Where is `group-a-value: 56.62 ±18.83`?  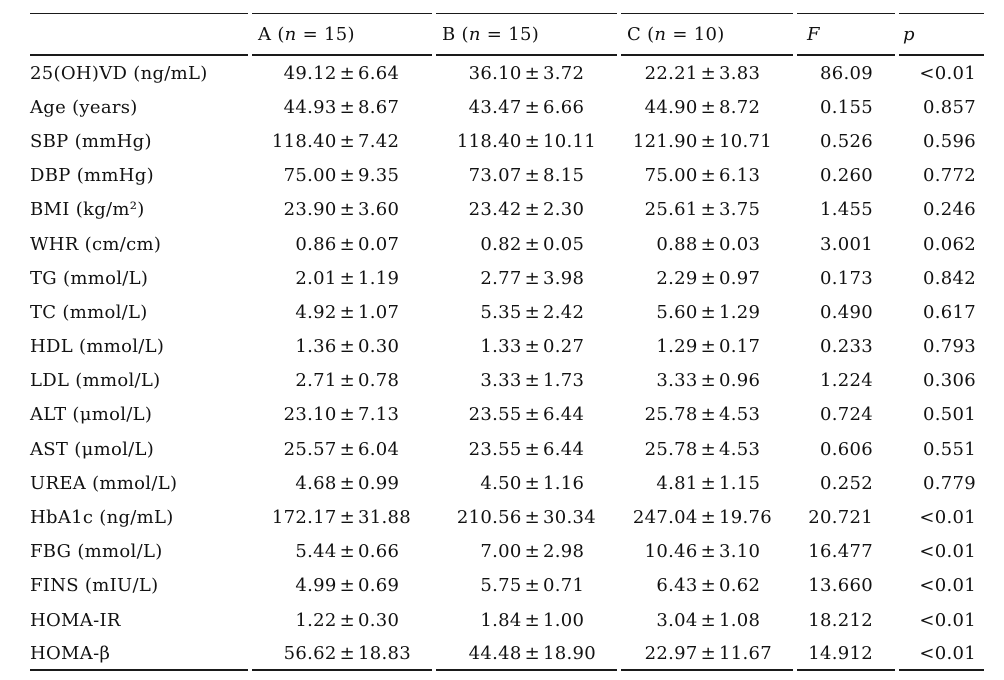
group-a-value: 56.62 ±18.83 is located at coordinates (342, 654).